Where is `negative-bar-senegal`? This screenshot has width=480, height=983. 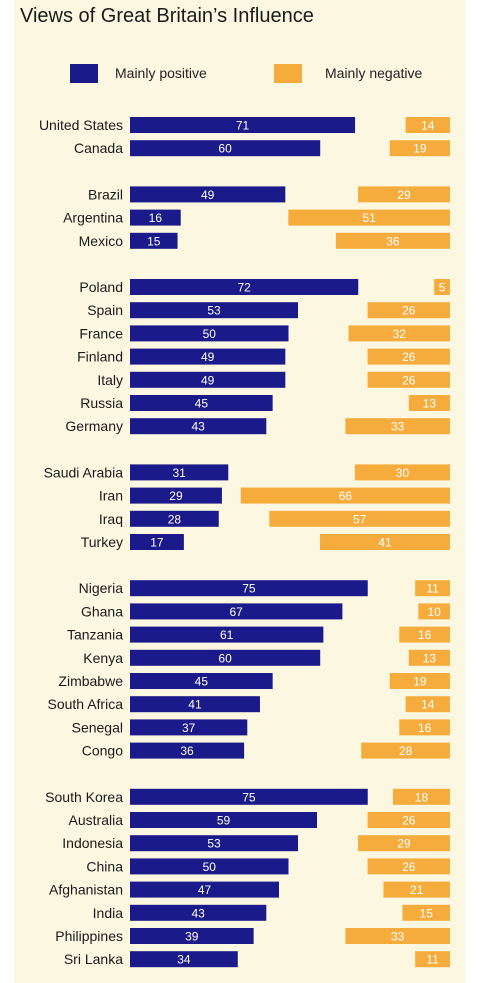
negative-bar-senegal is located at coordinates (424, 727).